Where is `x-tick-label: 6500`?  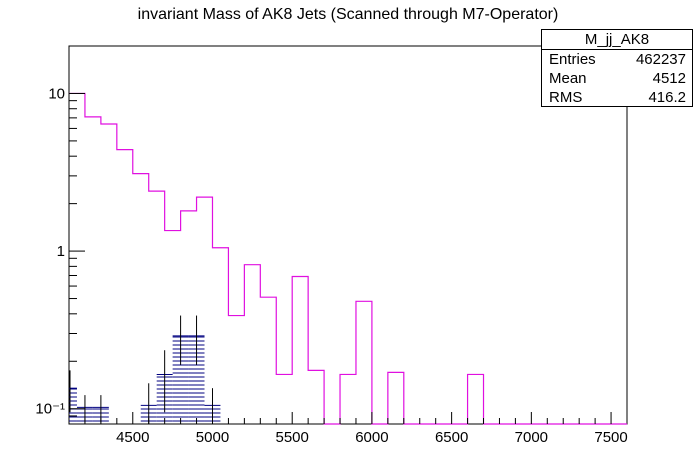 x-tick-label: 6500 is located at coordinates (451, 437).